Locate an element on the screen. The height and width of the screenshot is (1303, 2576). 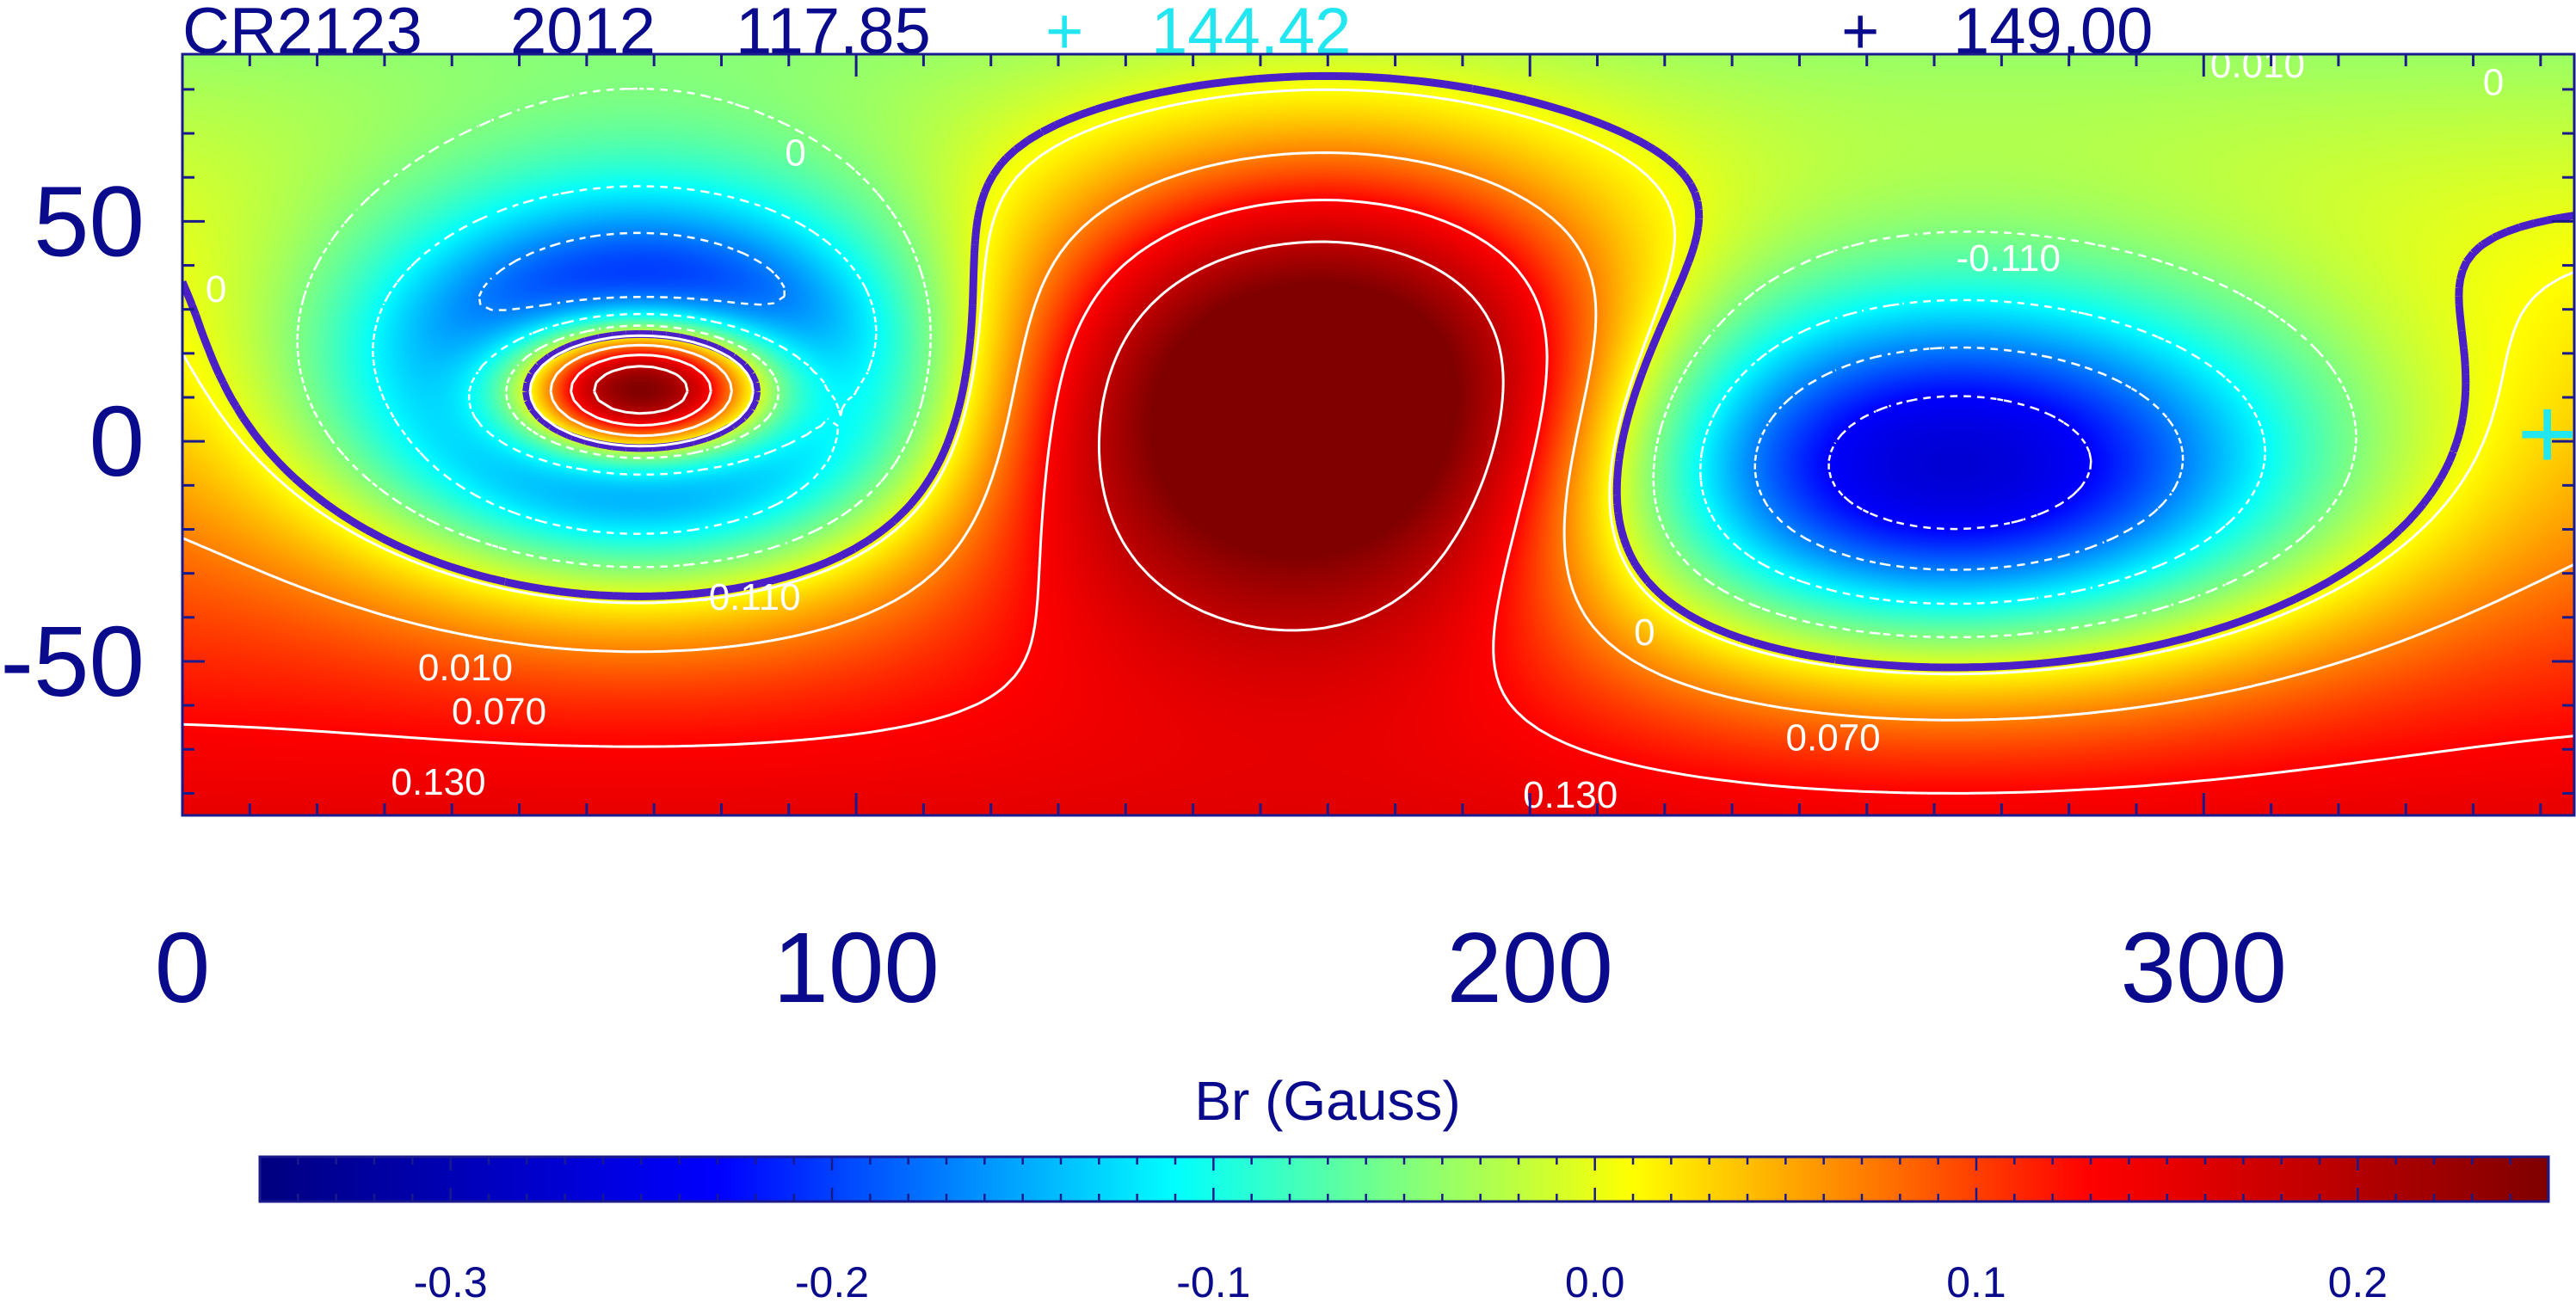
colorbar-tick-label: 0.0 is located at coordinates (1595, 1280).